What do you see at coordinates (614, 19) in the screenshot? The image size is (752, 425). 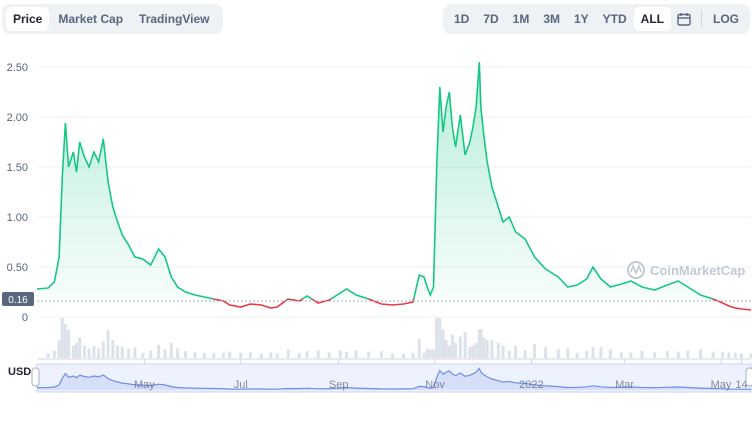 I see `range-ytd: YTD` at bounding box center [614, 19].